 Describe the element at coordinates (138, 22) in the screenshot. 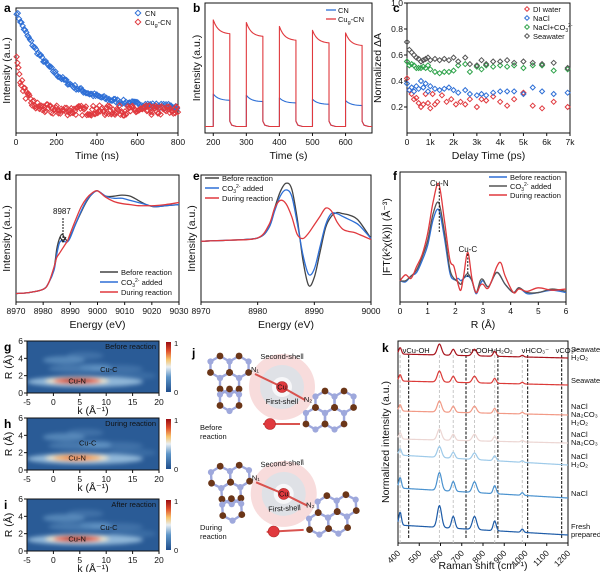

I see `legend-marker-cug-cn` at that location.